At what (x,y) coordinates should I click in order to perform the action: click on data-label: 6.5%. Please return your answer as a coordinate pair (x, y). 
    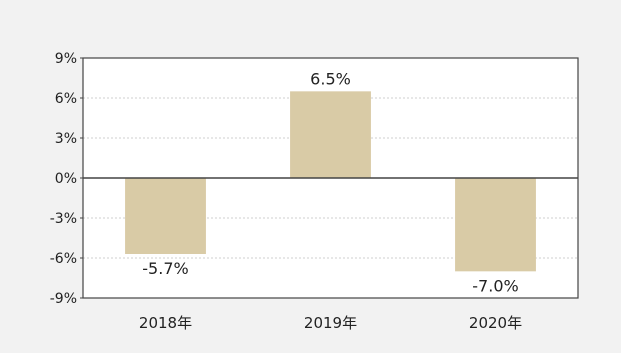
    Looking at the image, I should click on (330, 78).